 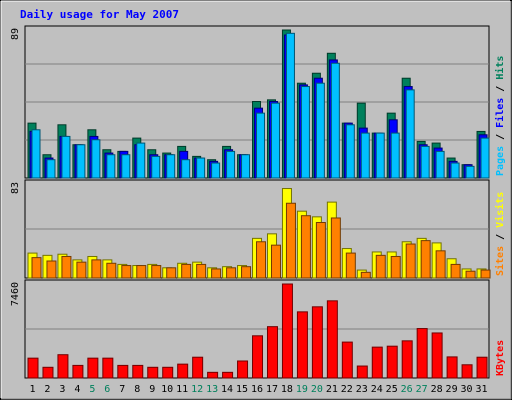 I want to click on x-tick-label: 25, so click(x=392, y=389).